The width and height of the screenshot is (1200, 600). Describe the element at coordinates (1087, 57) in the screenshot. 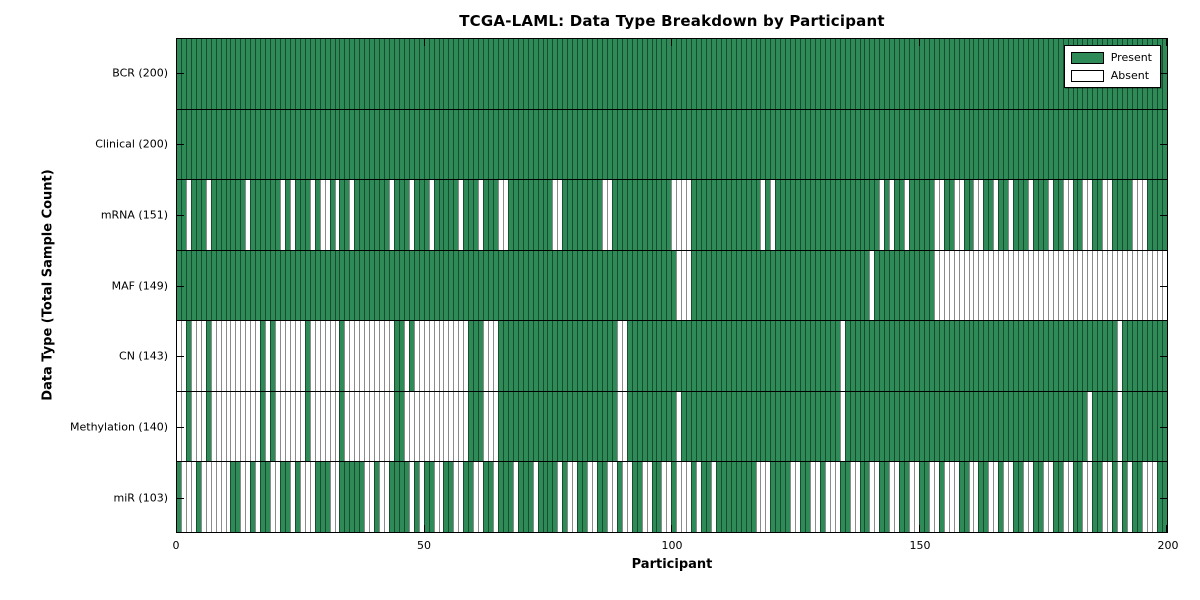

I see `present-swatch-icon` at that location.